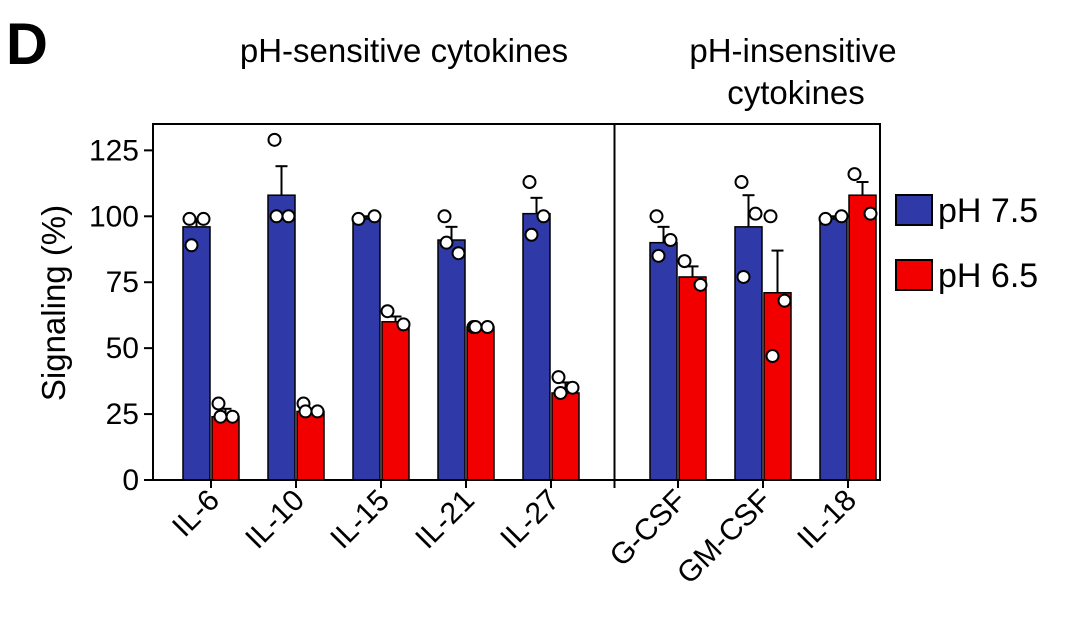  Describe the element at coordinates (988, 211) in the screenshot. I see `legend-label: pH 7.5` at that location.